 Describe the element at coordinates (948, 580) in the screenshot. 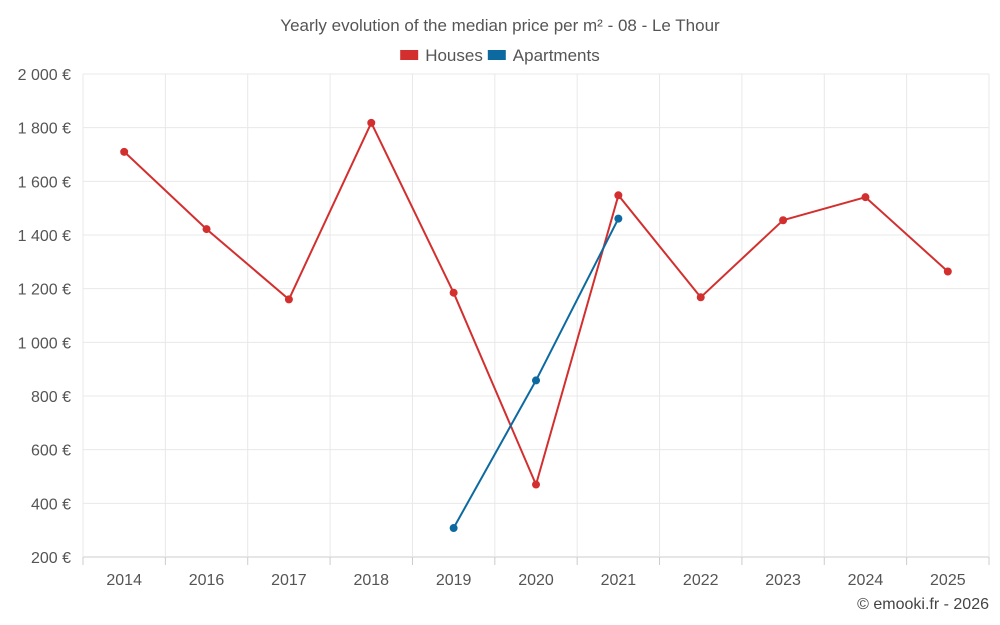

I see `x-tick-label: 2025` at that location.